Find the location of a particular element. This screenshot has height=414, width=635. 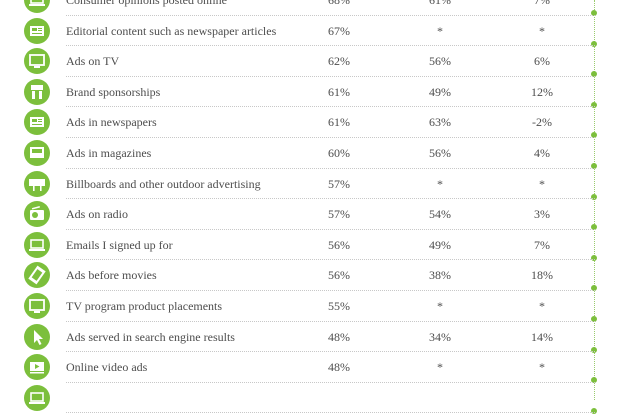

film-icon is located at coordinates (37, 275).